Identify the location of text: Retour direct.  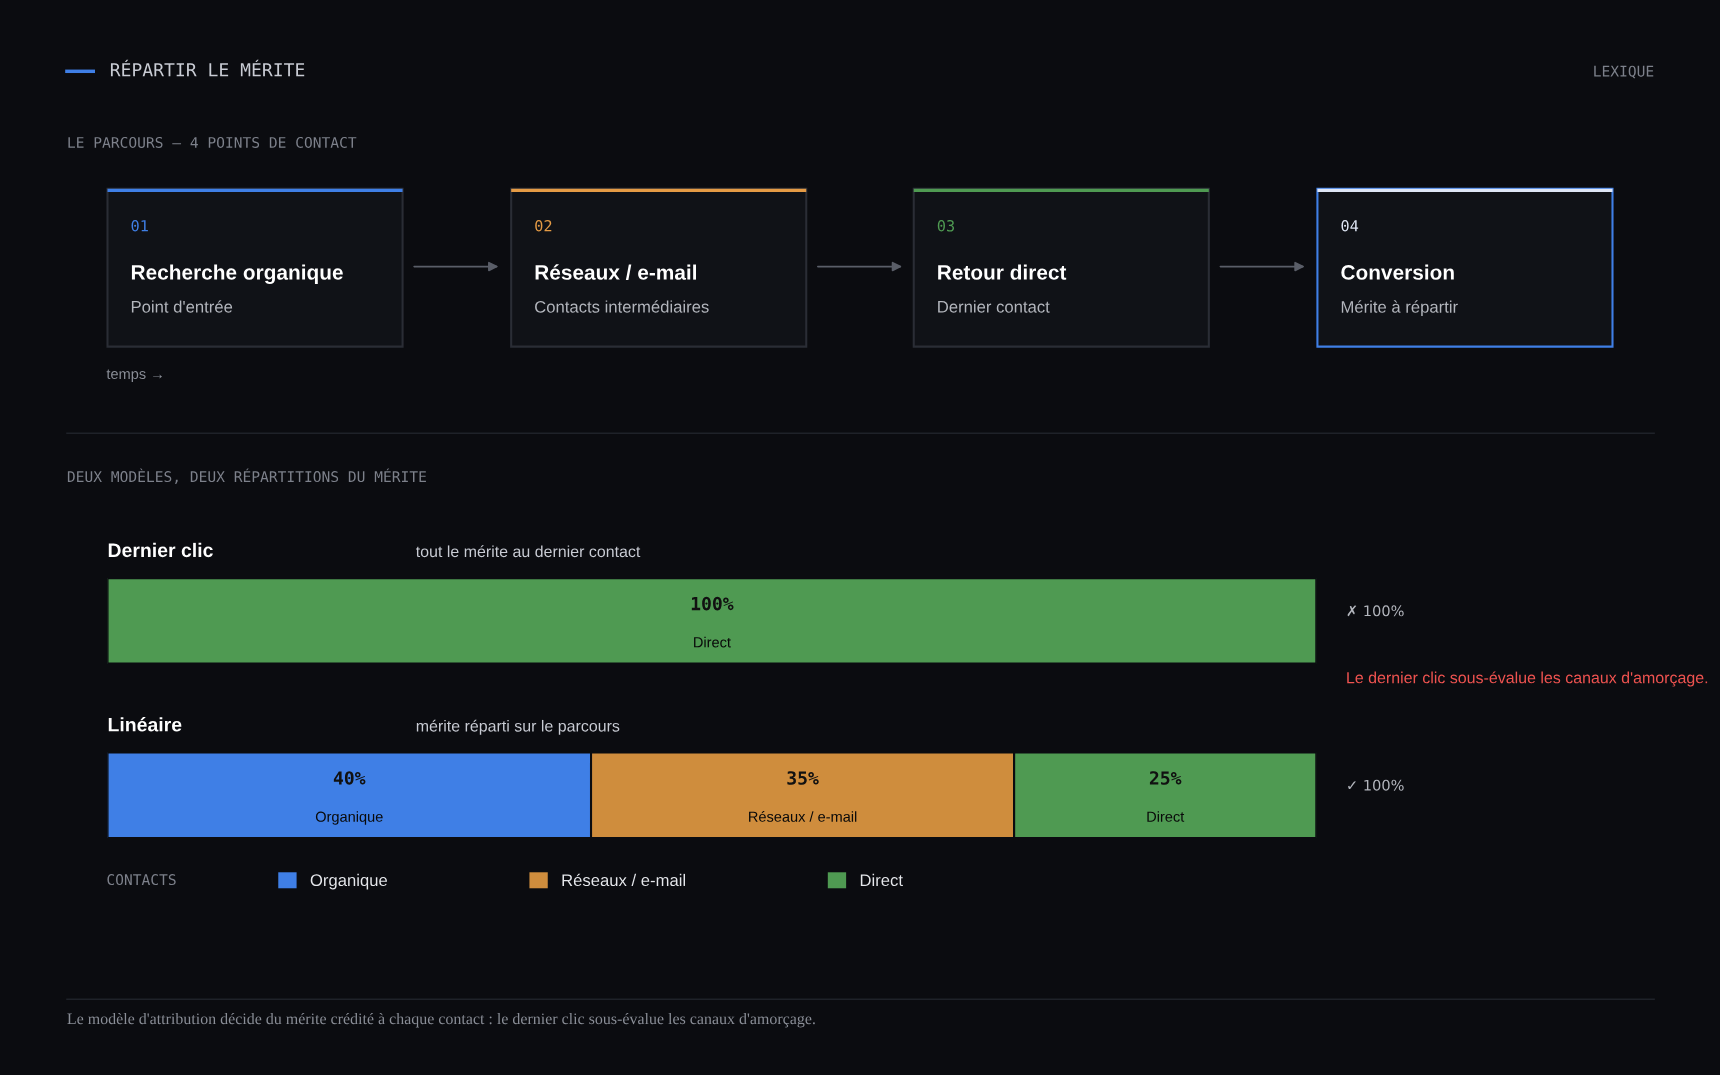
(1002, 272).